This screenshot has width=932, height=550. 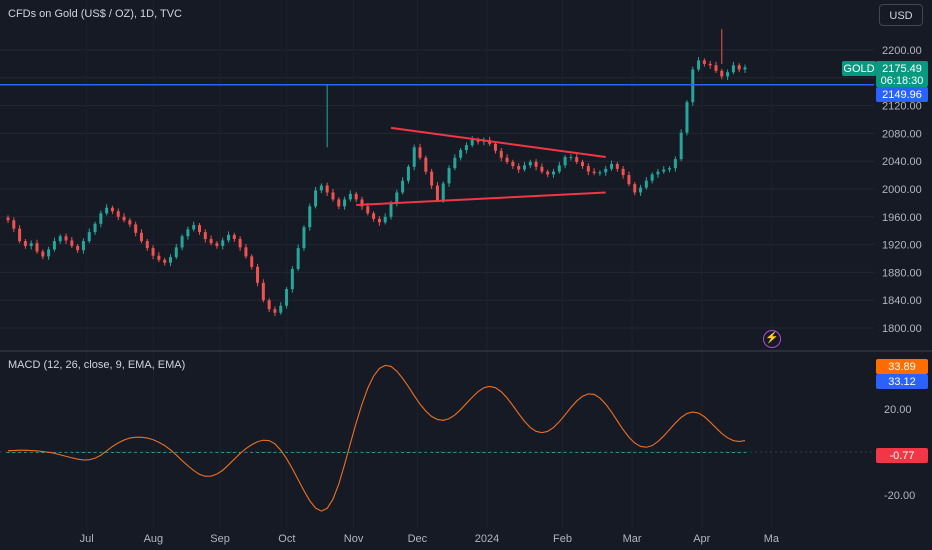 What do you see at coordinates (902, 81) in the screenshot?
I see `bar-countdown: 06:18:30` at bounding box center [902, 81].